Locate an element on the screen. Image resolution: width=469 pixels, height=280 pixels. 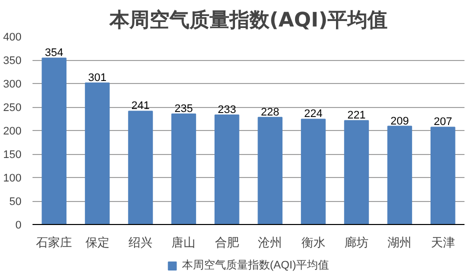
y-tick-label: 400 is located at coordinates (12, 38).